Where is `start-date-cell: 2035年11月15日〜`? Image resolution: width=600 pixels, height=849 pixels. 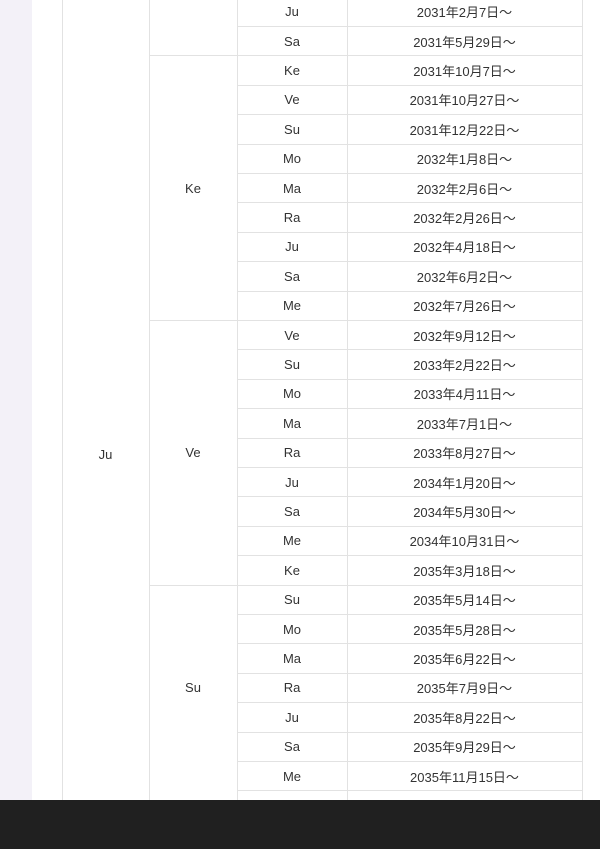 start-date-cell: 2035年11月15日〜 is located at coordinates (464, 775).